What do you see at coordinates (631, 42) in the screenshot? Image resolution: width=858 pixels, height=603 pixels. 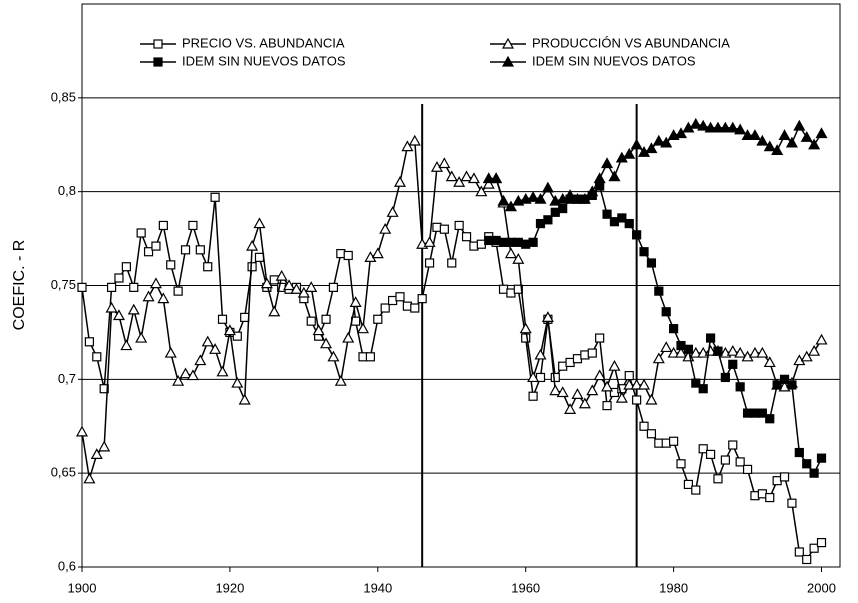 I see `legend-label: PRODUCCIÓN VS ABUNDANCIA` at bounding box center [631, 42].